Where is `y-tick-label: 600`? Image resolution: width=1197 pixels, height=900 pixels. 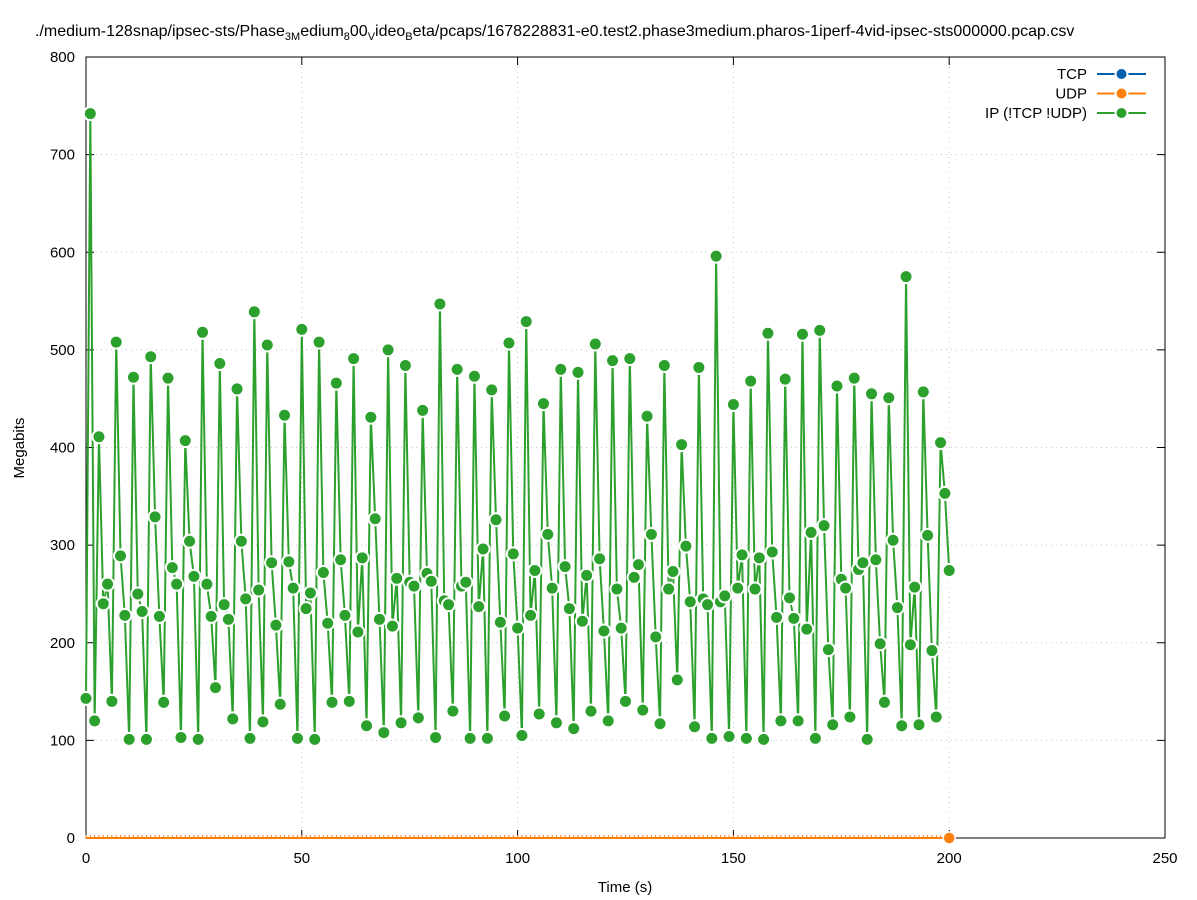 y-tick-label: 600 is located at coordinates (62, 252).